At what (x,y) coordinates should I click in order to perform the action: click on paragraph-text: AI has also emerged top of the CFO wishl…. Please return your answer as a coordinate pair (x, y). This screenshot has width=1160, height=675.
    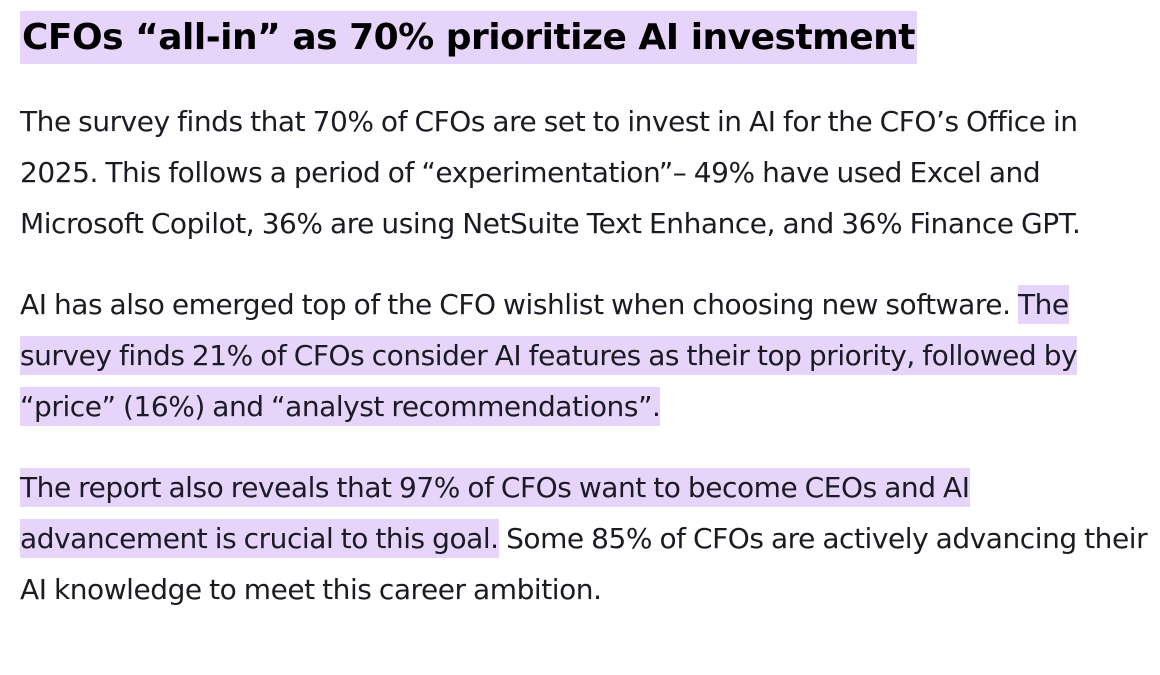
    Looking at the image, I should click on (519, 304).